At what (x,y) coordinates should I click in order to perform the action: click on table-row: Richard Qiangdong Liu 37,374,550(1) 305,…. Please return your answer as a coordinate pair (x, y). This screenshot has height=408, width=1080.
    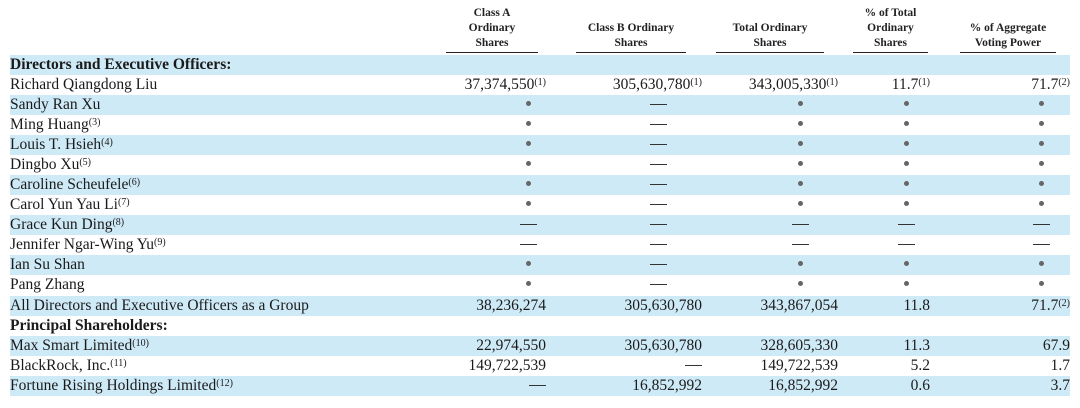
    Looking at the image, I should click on (540, 85).